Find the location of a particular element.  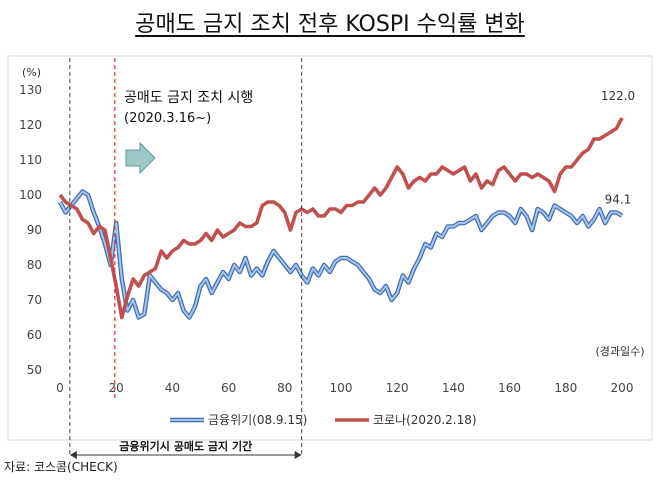

y-axis-ticks: 50 60 70 80 90 100 110 120 130 is located at coordinates (30, 230).